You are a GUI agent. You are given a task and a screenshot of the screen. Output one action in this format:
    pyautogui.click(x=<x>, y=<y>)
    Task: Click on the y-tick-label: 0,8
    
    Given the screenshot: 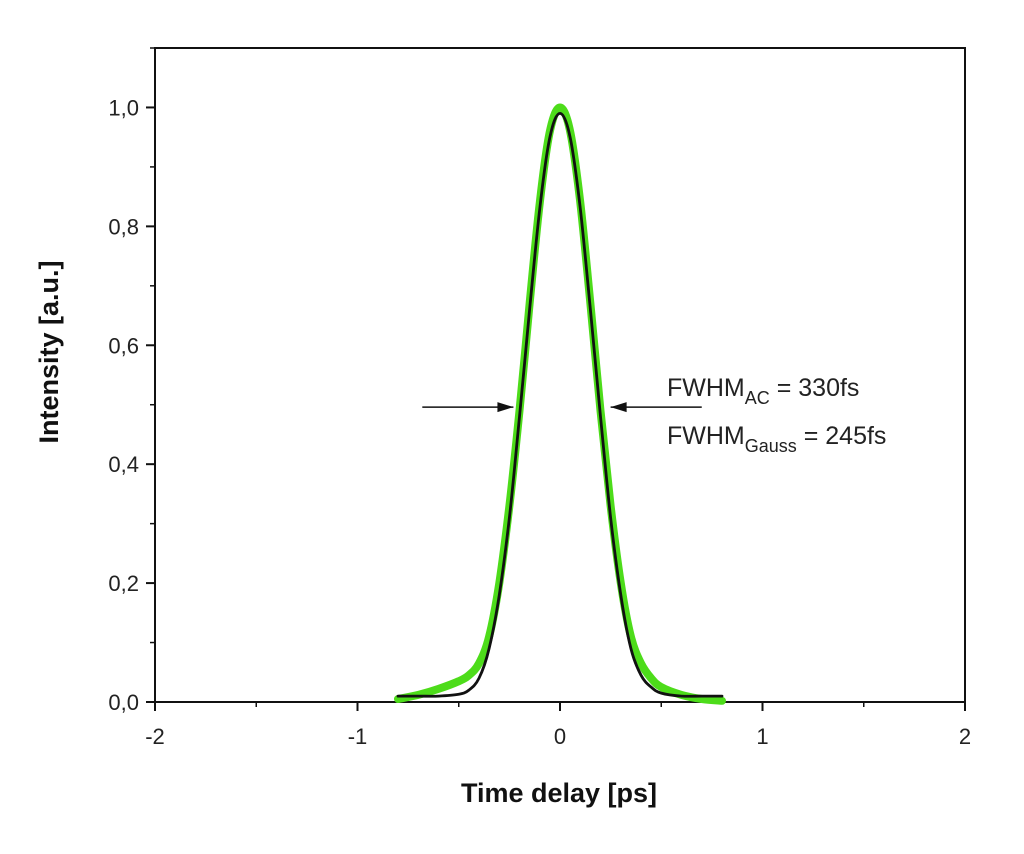 What is the action you would take?
    pyautogui.click(x=123, y=226)
    